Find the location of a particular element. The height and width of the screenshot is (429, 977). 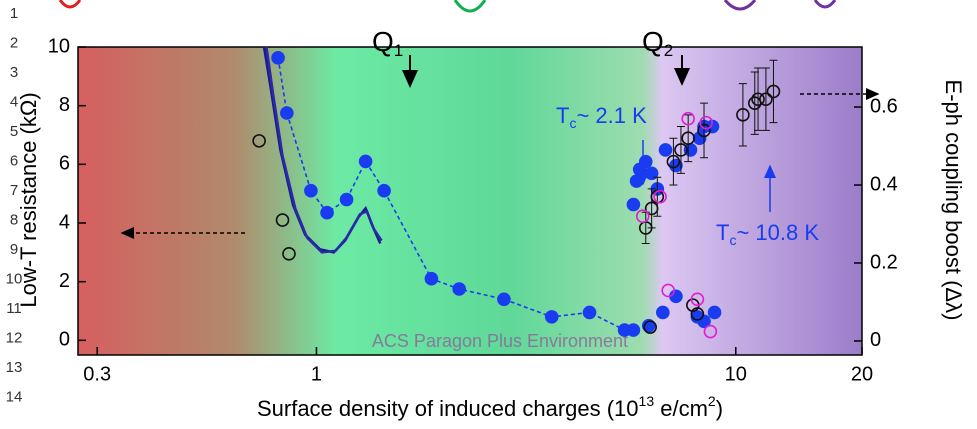

series-line is located at coordinates (324, 150).